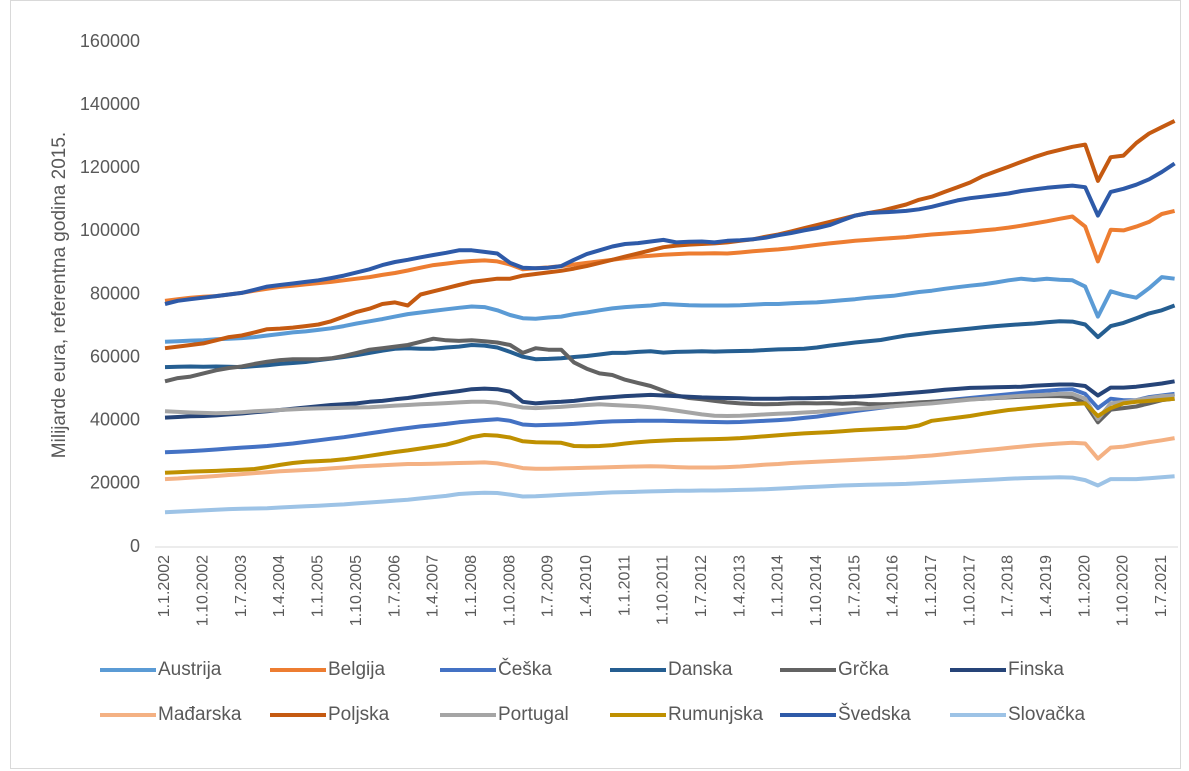 This screenshot has height=771, width=1189. What do you see at coordinates (1161, 586) in the screenshot?
I see `x-tick-label: 1.7.2021` at bounding box center [1161, 586].